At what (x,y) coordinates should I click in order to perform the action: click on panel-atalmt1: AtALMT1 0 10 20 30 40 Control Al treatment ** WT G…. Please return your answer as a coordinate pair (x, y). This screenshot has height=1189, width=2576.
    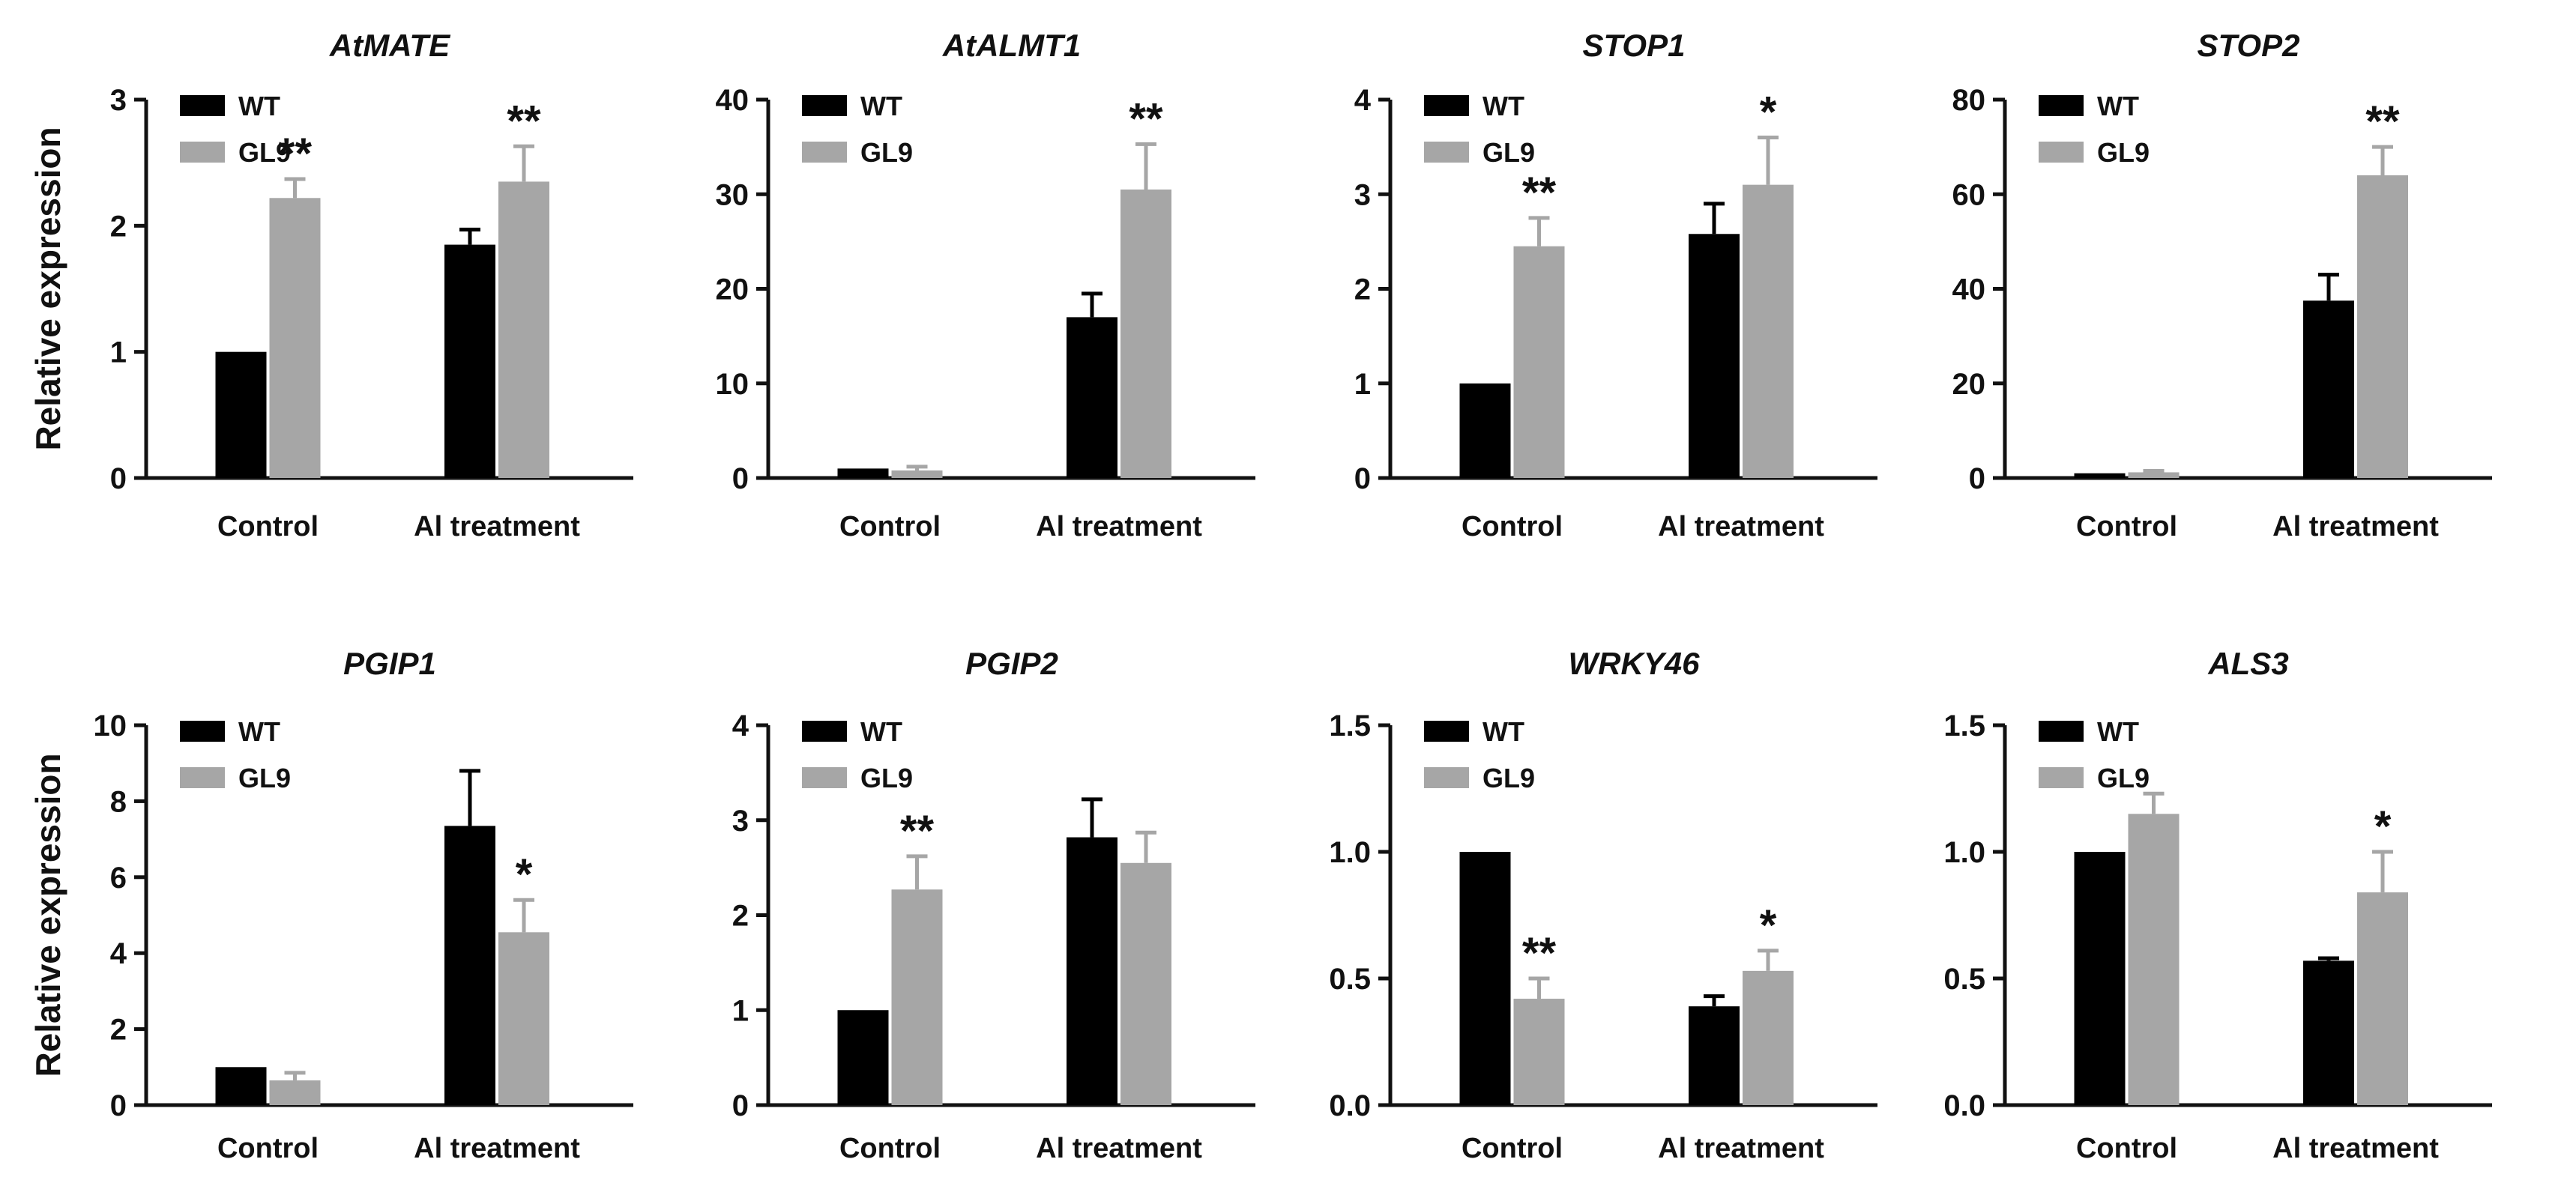
    Looking at the image, I should click on (985, 285).